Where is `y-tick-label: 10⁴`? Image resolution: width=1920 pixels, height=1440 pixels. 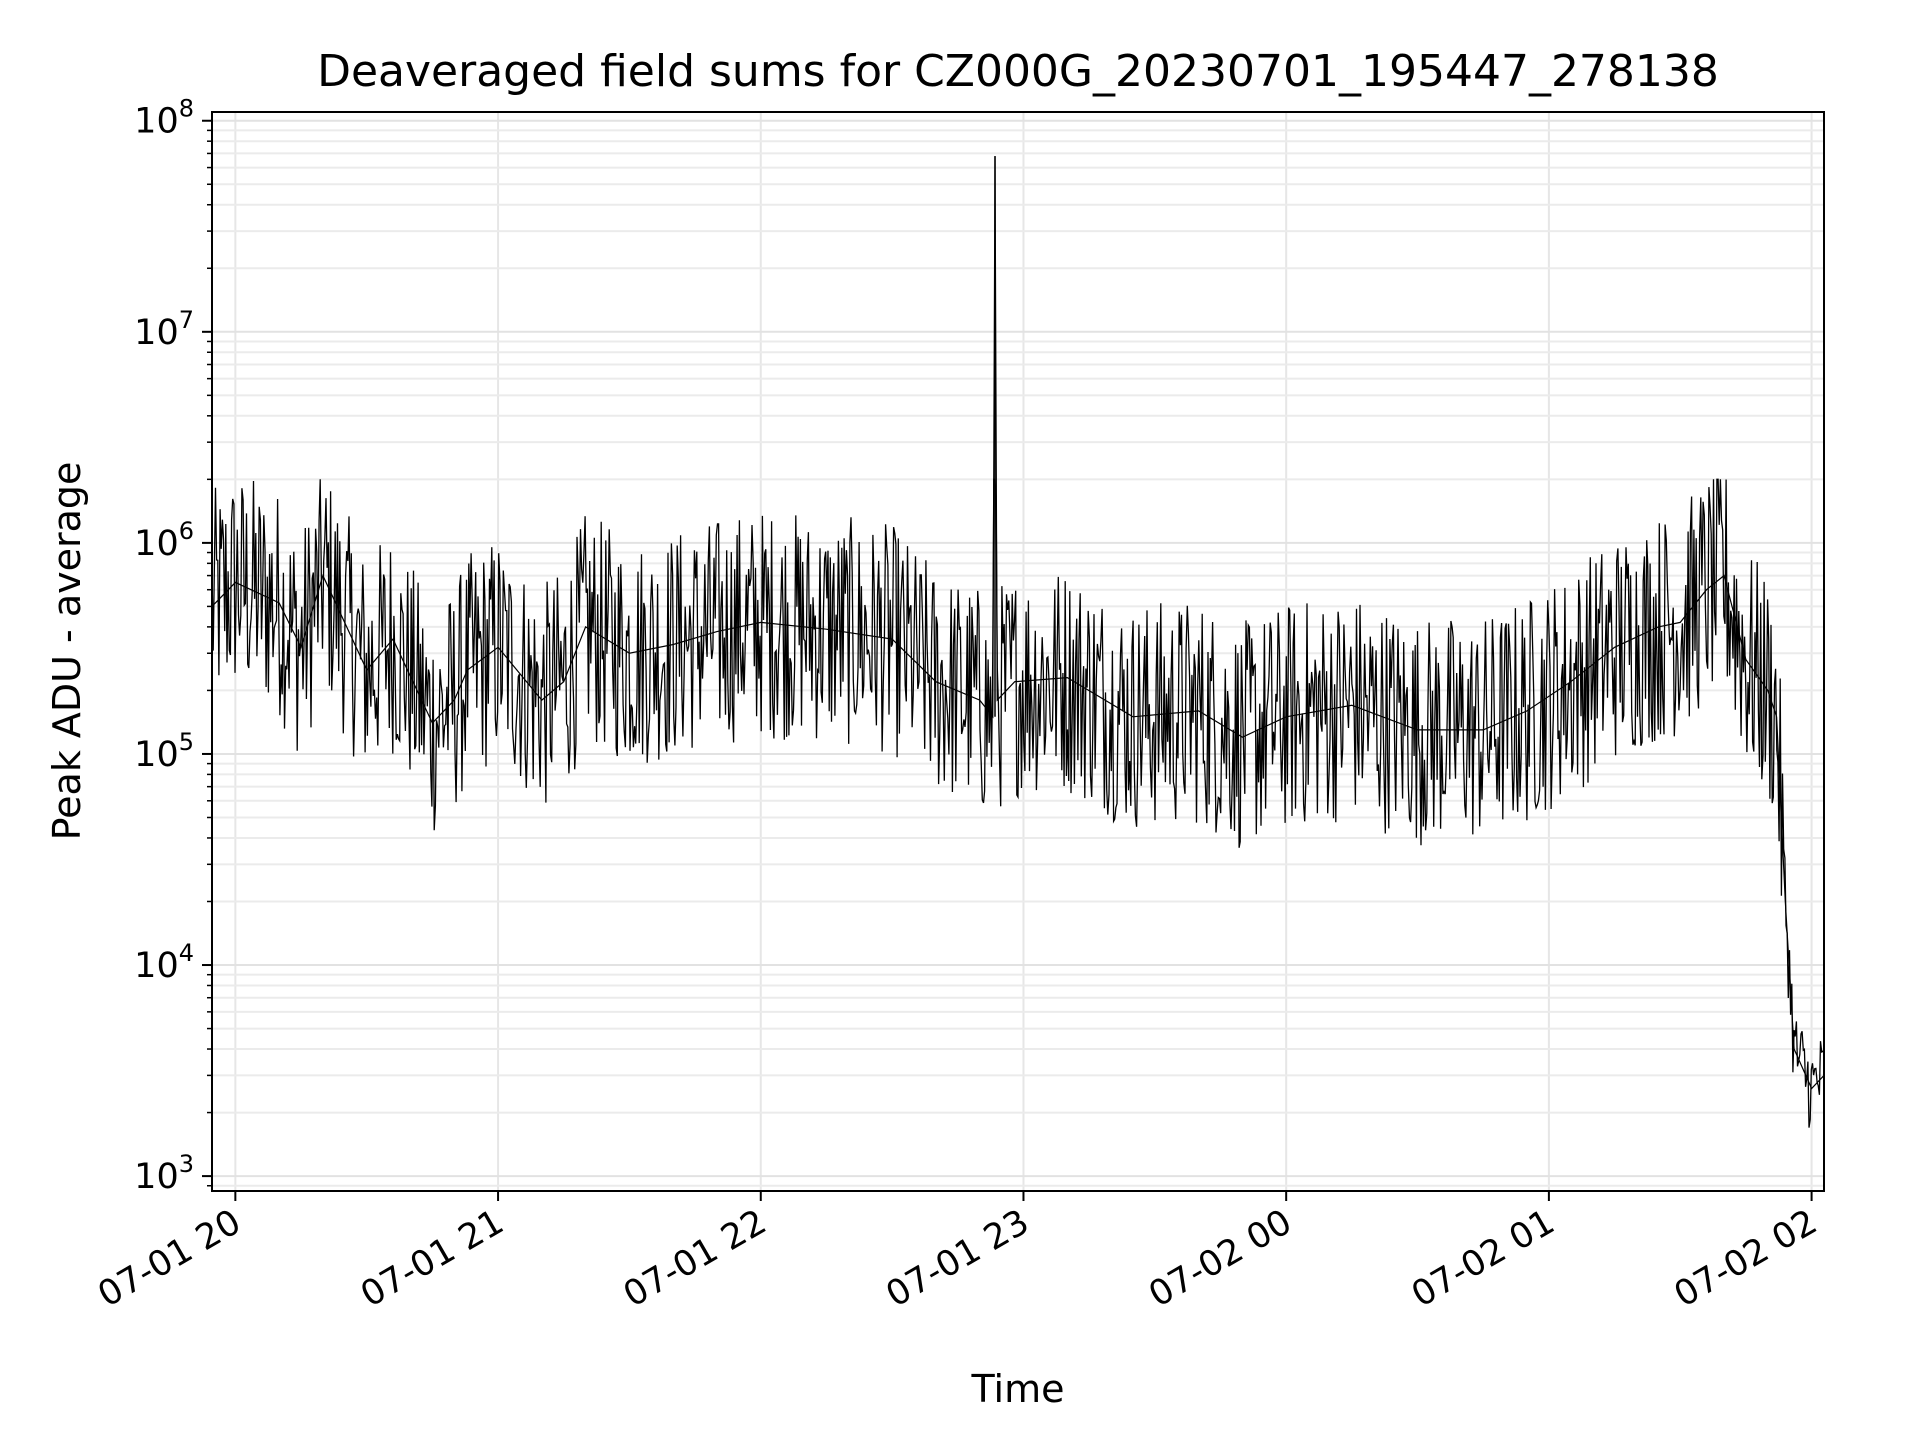 y-tick-label: 10⁴ is located at coordinates (164, 962).